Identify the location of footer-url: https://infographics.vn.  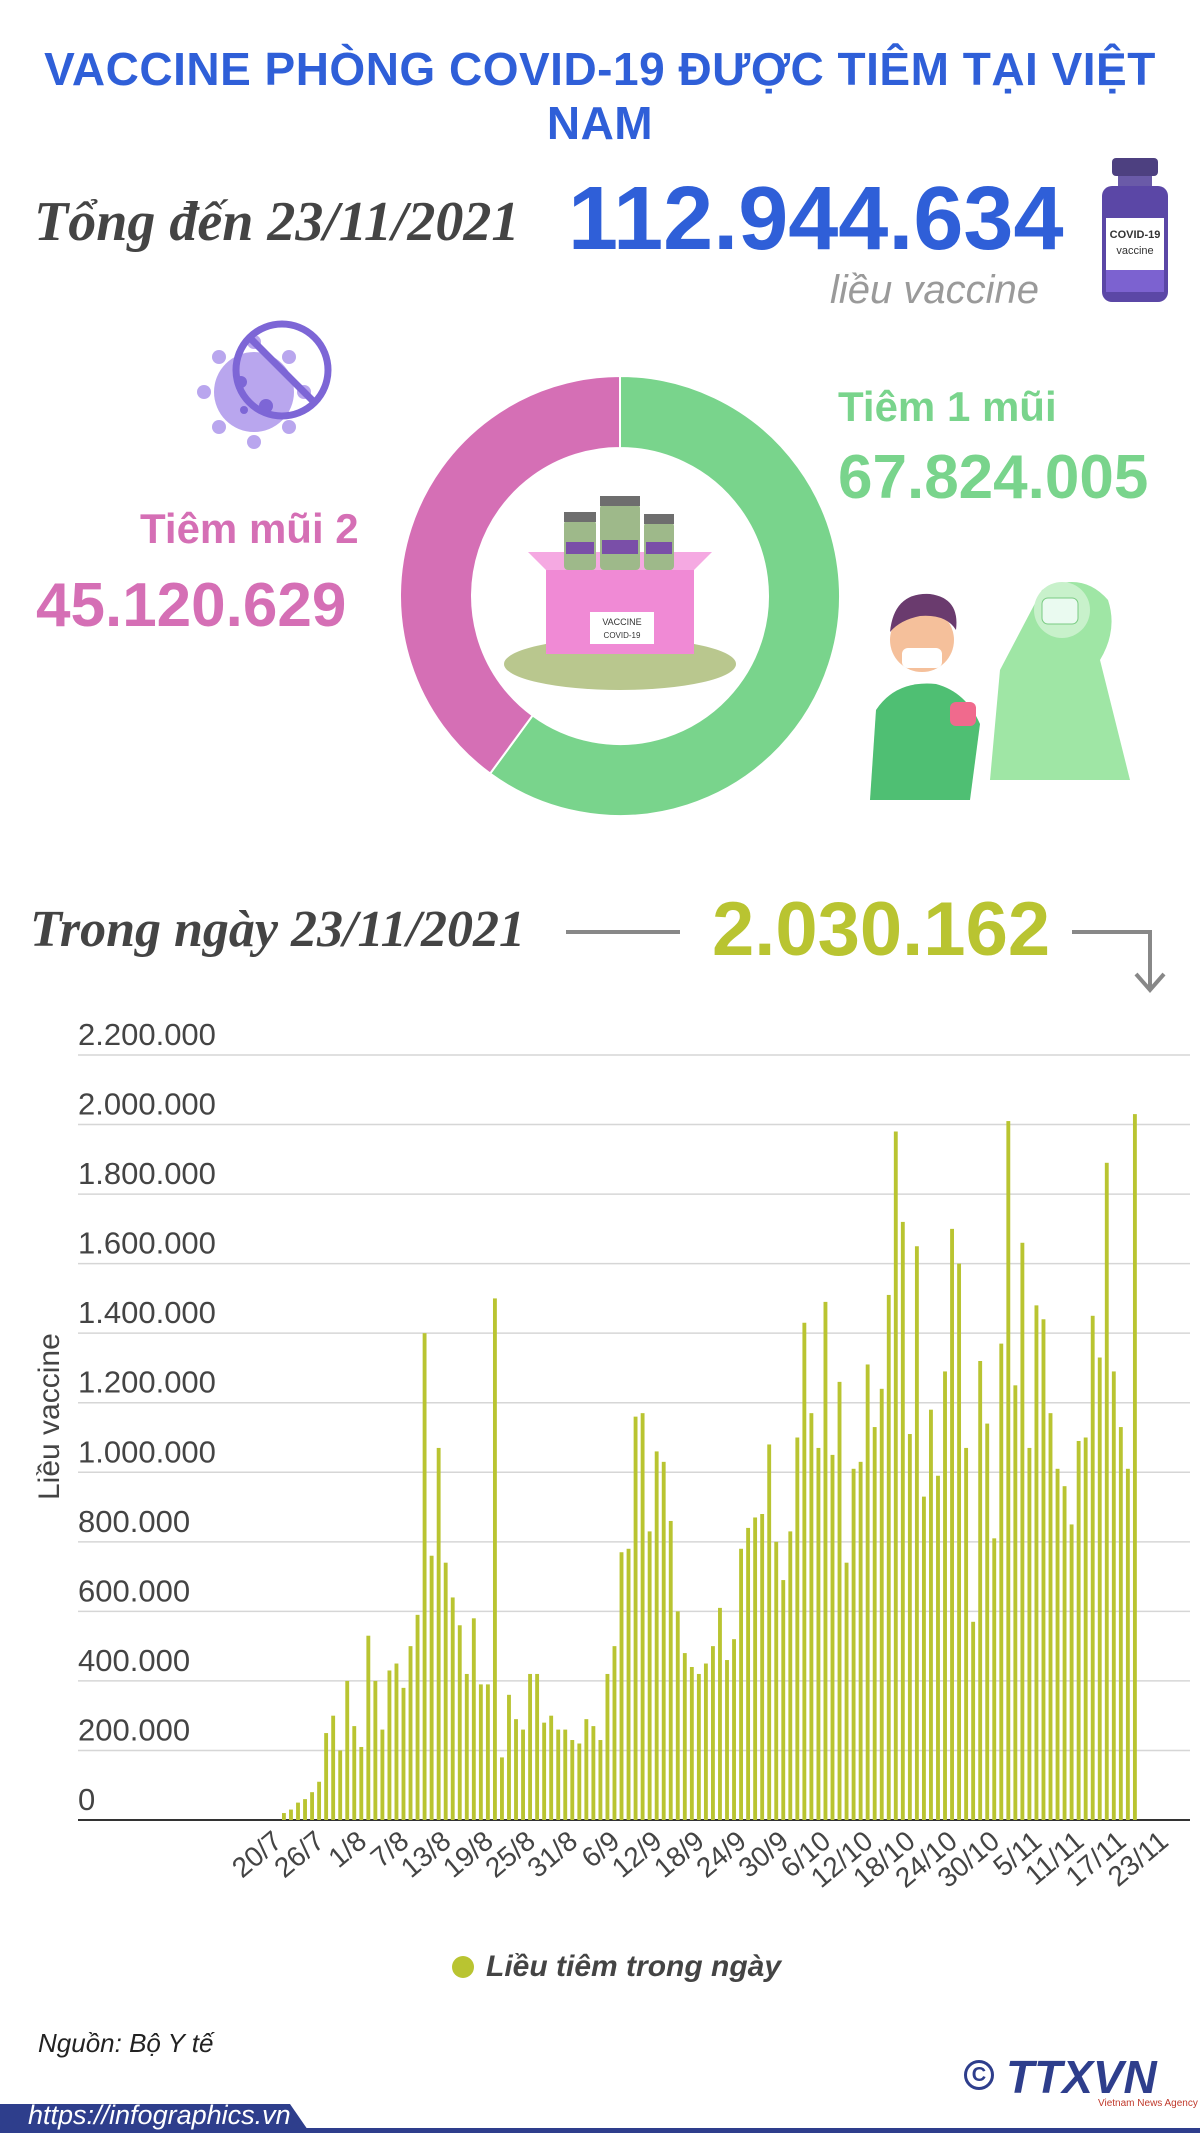
(159, 2115).